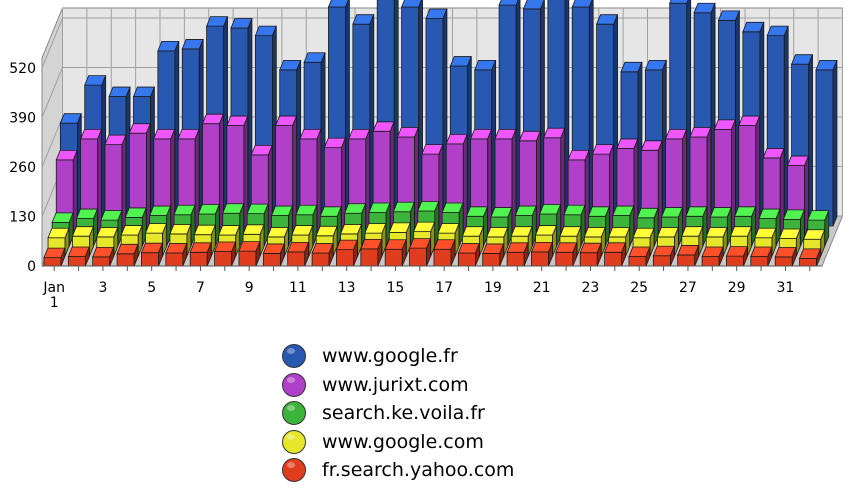 The width and height of the screenshot is (854, 488). What do you see at coordinates (298, 288) in the screenshot?
I see `x-tick-label: 11` at bounding box center [298, 288].